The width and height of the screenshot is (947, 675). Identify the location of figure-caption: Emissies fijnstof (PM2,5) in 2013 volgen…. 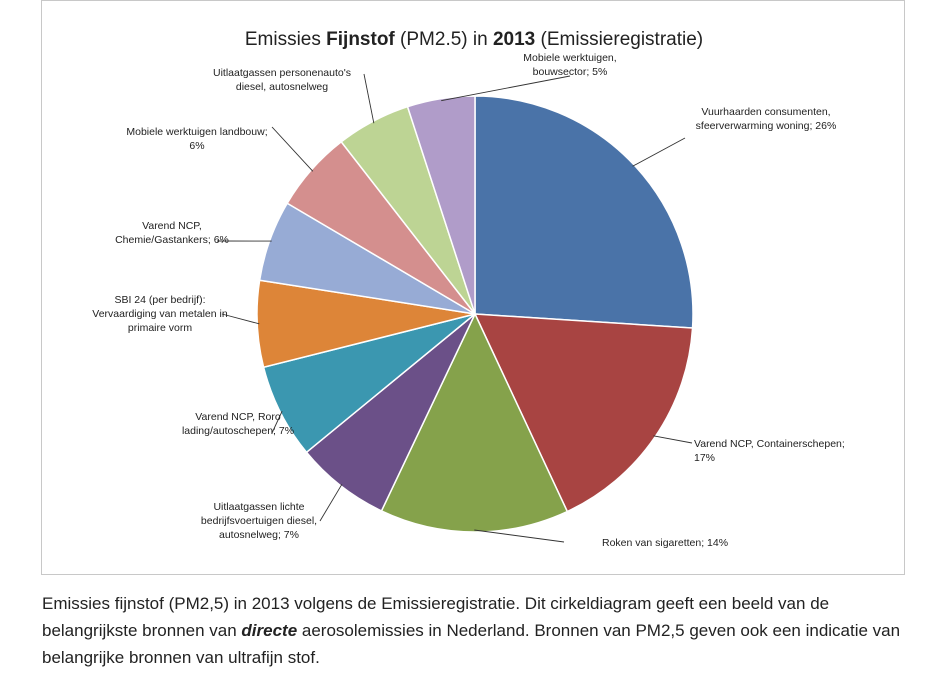
(477, 630).